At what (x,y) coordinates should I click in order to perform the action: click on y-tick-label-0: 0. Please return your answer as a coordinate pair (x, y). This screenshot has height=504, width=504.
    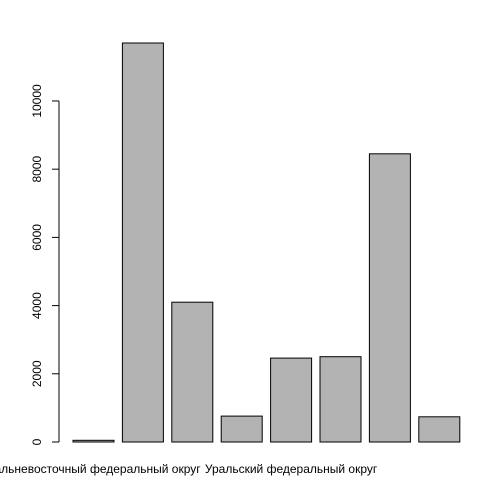
    Looking at the image, I should click on (37, 441).